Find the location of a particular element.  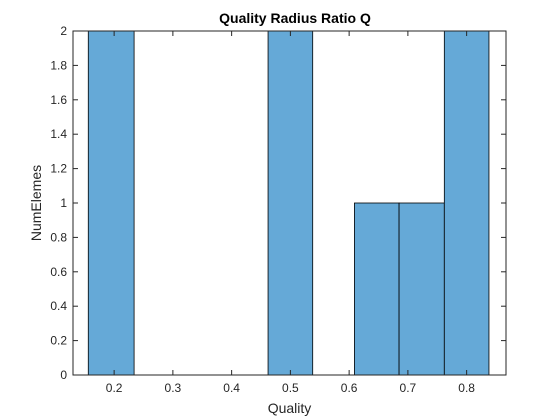

y-tick-label: 0.6 is located at coordinates (58, 272).